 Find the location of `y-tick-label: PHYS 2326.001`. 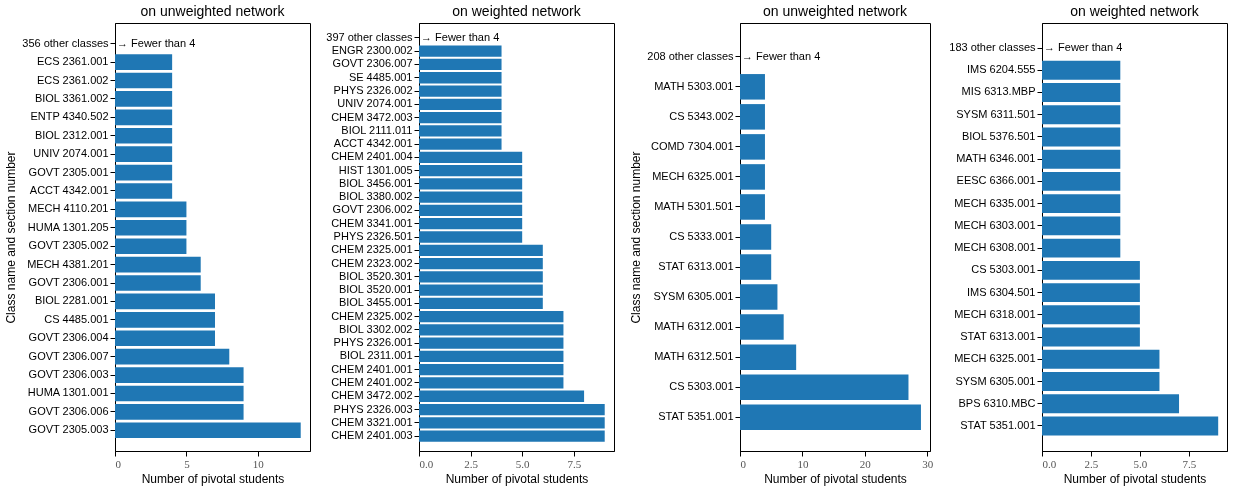

y-tick-label: PHYS 2326.001 is located at coordinates (373, 342).